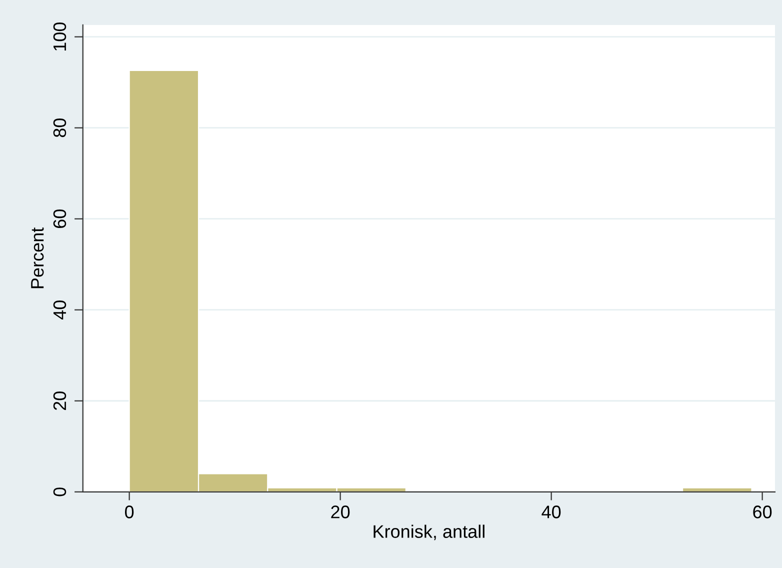 The width and height of the screenshot is (782, 568). What do you see at coordinates (762, 512) in the screenshot?
I see `x-tick-label: 60` at bounding box center [762, 512].